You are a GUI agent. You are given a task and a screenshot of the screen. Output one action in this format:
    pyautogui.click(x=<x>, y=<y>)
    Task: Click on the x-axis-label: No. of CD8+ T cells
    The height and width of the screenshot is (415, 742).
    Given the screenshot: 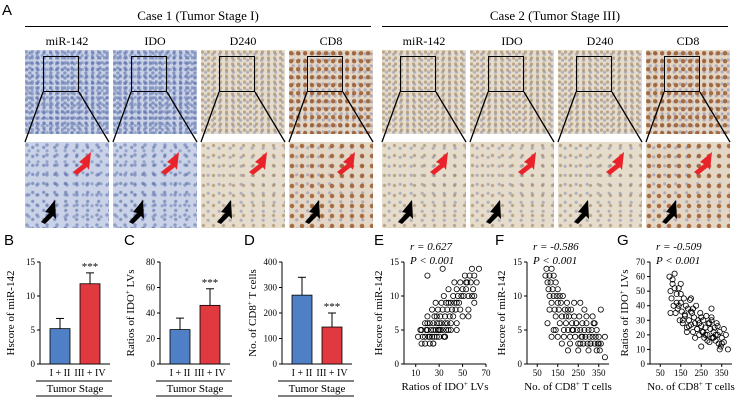 What is the action you would take?
    pyautogui.click(x=691, y=386)
    